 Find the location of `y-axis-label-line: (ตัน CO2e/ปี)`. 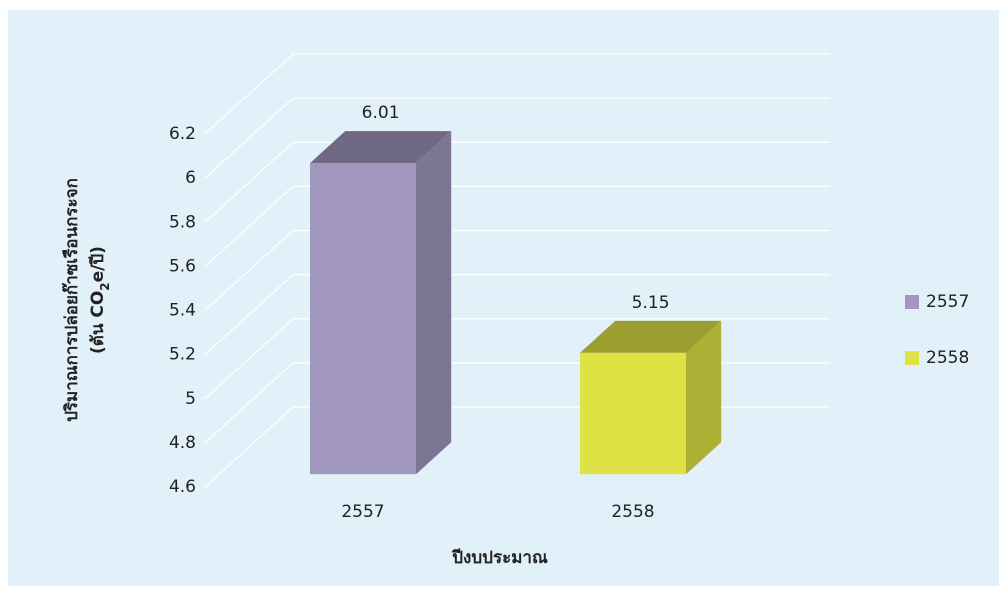

y-axis-label-line: (ตัน CO2e/ปี) is located at coordinates (99, 300).